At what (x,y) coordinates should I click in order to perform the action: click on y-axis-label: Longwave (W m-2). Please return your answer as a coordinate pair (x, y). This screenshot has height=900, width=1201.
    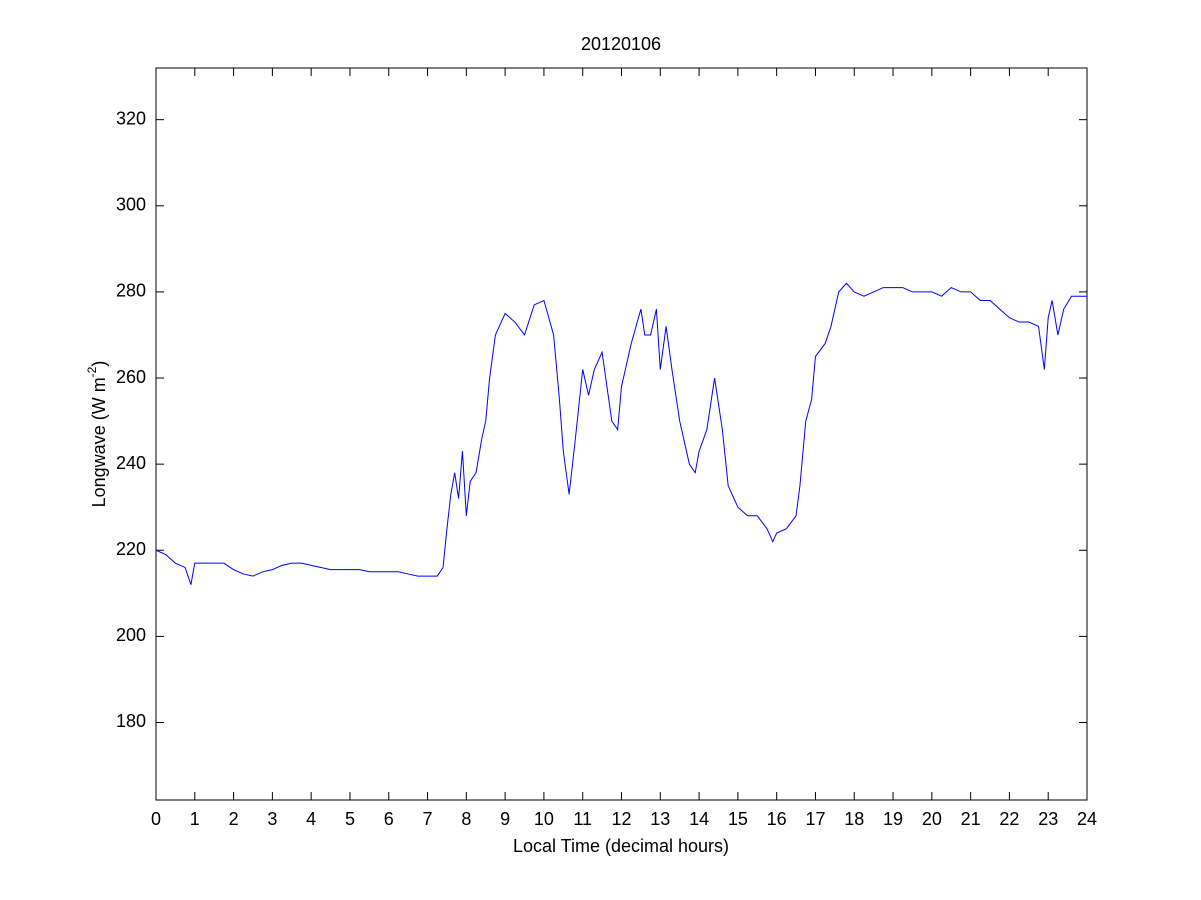
    Looking at the image, I should click on (97, 434).